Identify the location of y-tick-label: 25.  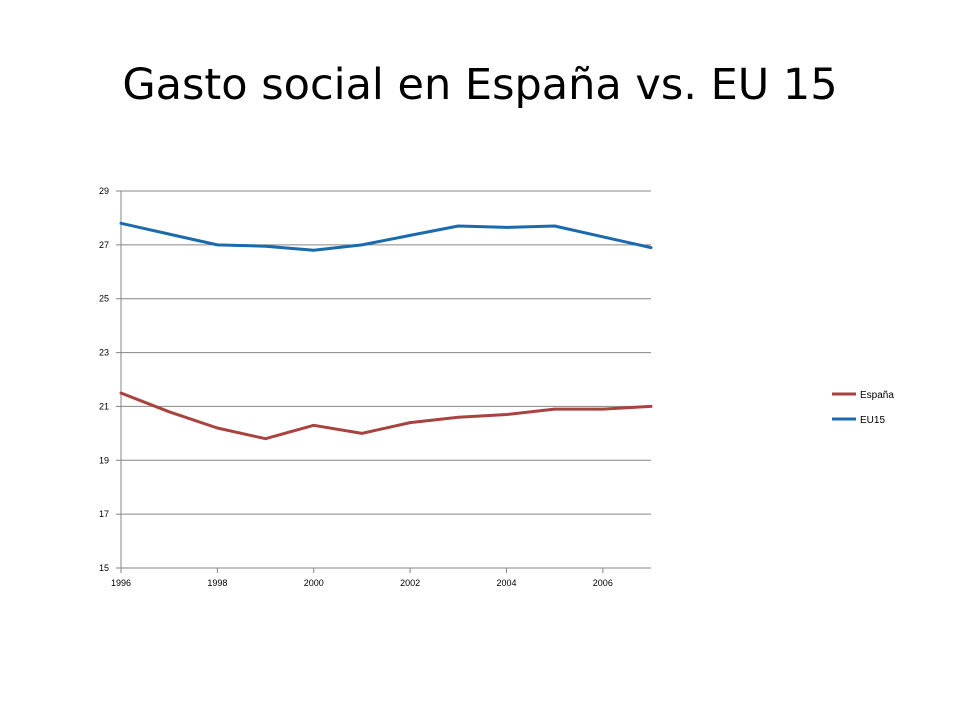
(104, 299).